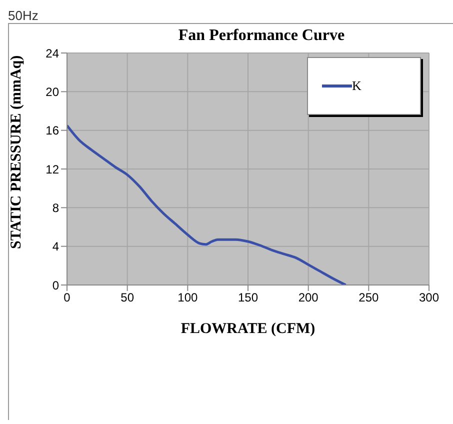 The width and height of the screenshot is (453, 424). What do you see at coordinates (261, 36) in the screenshot?
I see `chart-title: Fan Performance Curve` at bounding box center [261, 36].